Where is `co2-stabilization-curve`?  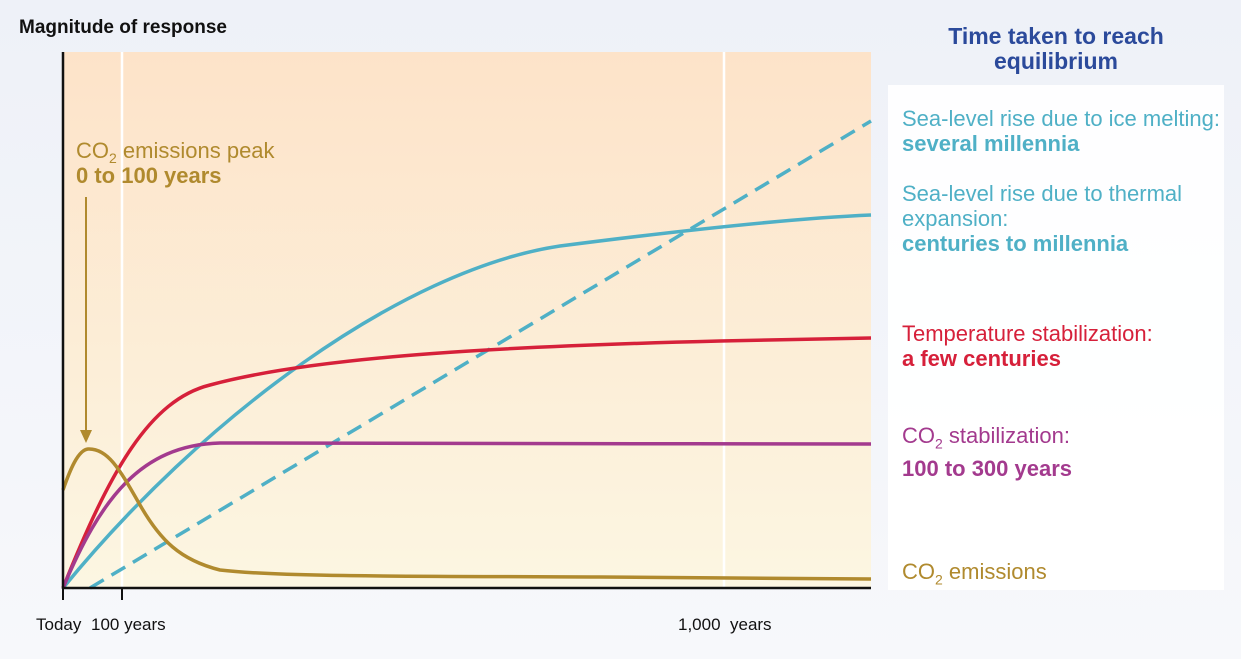
co2-stabilization-curve is located at coordinates (466, 514).